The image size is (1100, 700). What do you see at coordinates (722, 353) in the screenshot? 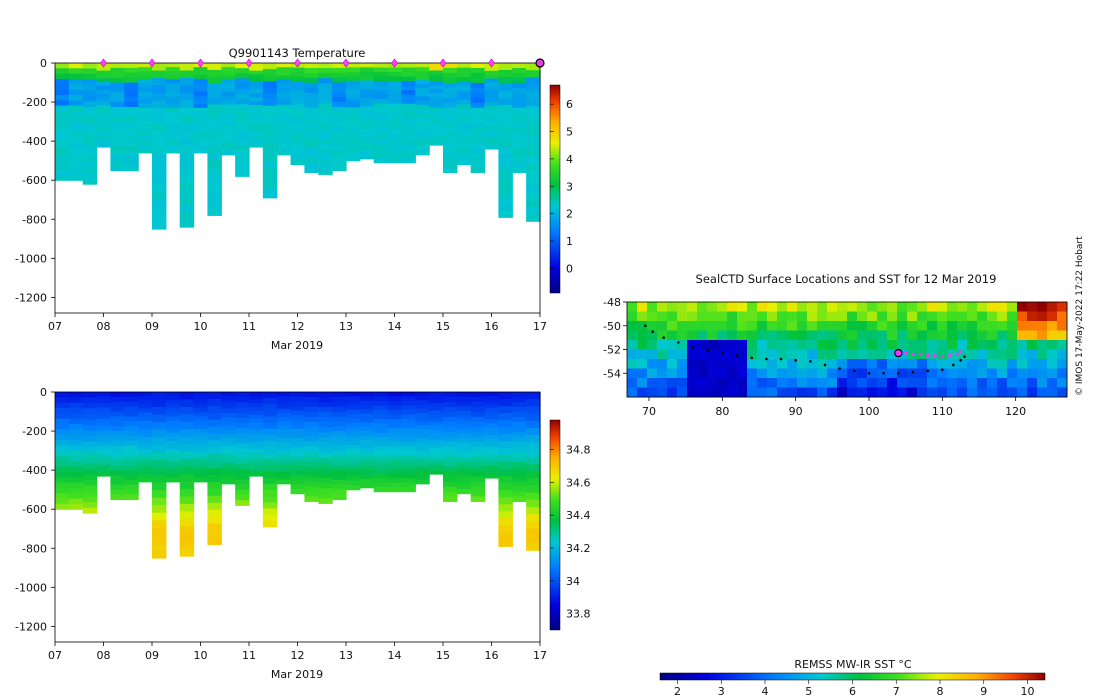
I see `track-point` at bounding box center [722, 353].